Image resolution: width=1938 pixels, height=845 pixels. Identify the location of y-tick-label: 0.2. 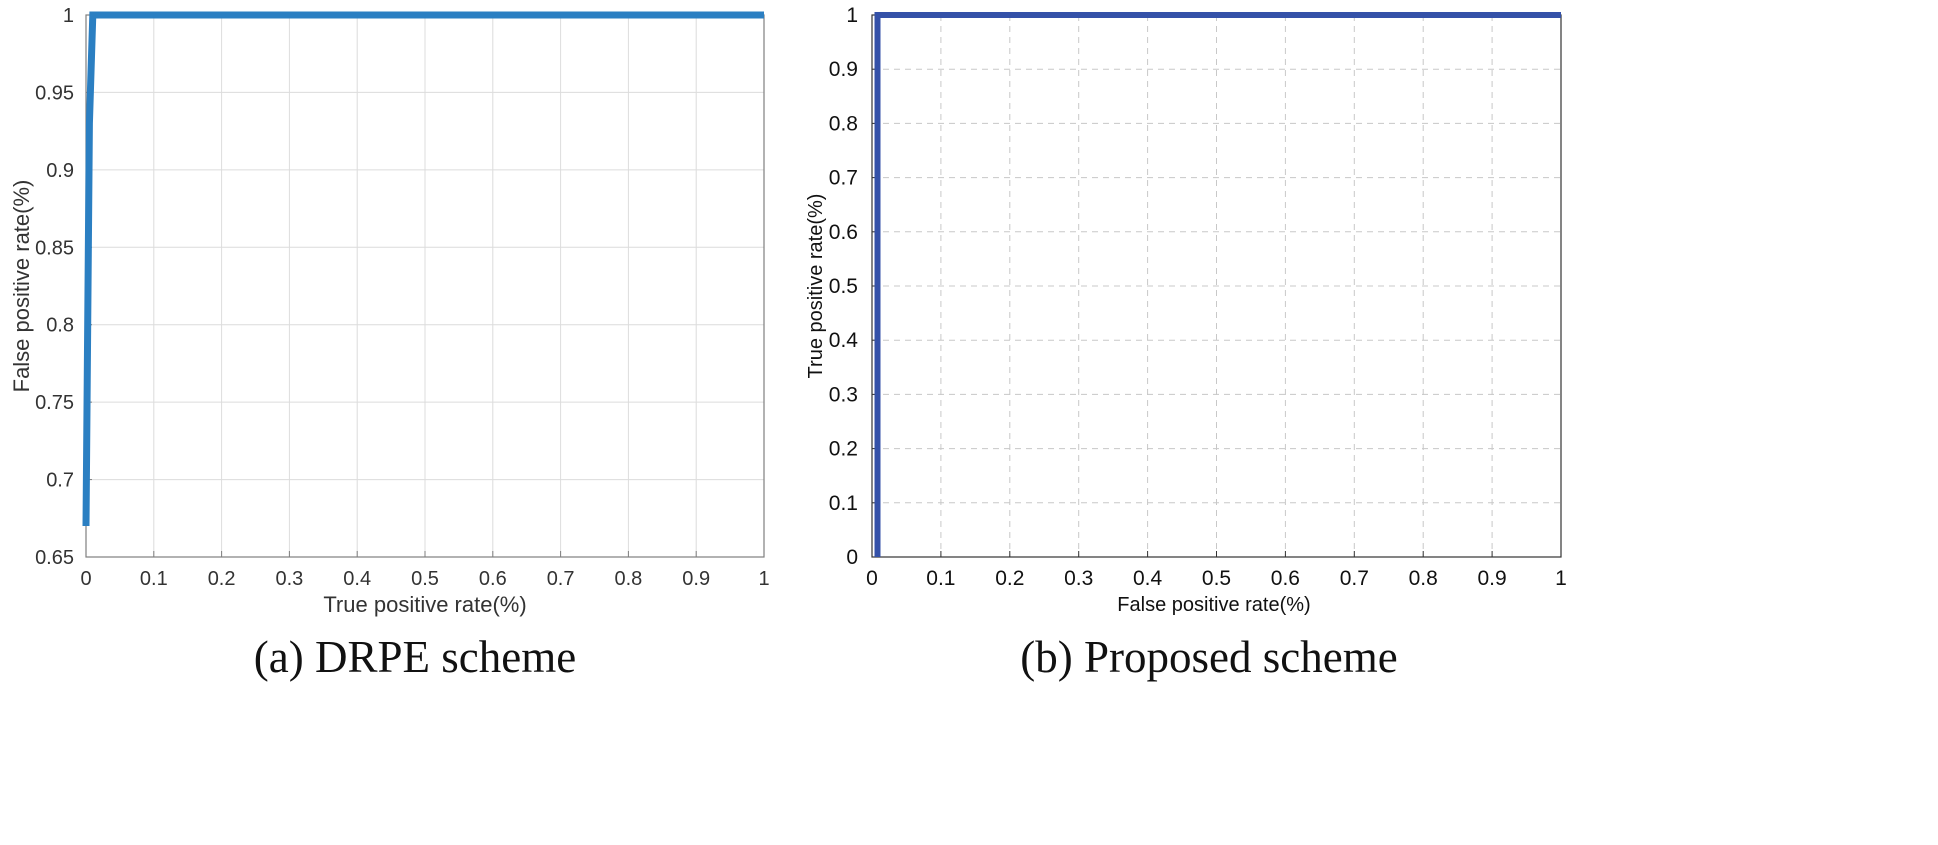
(843, 449).